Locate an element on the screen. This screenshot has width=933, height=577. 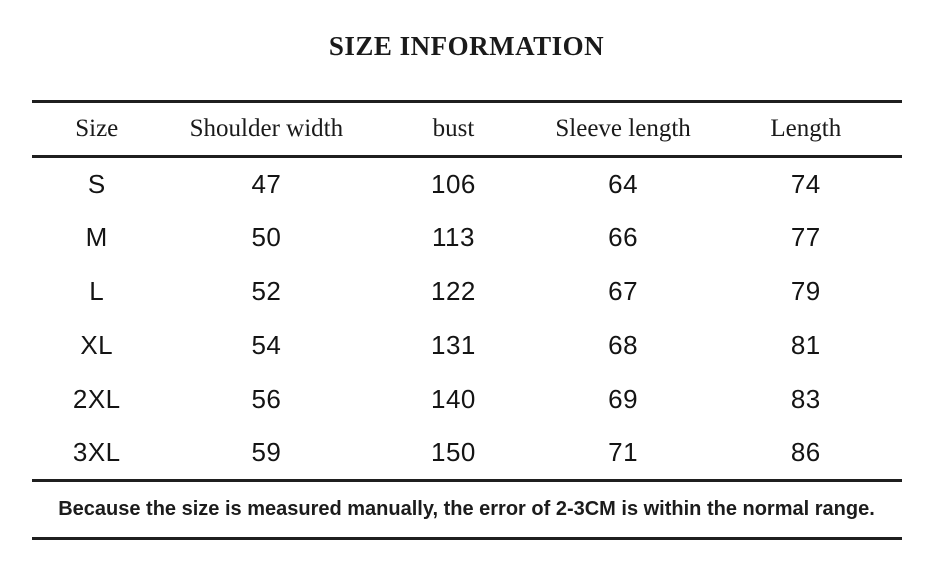
column-header-bust: bust is located at coordinates (453, 128).